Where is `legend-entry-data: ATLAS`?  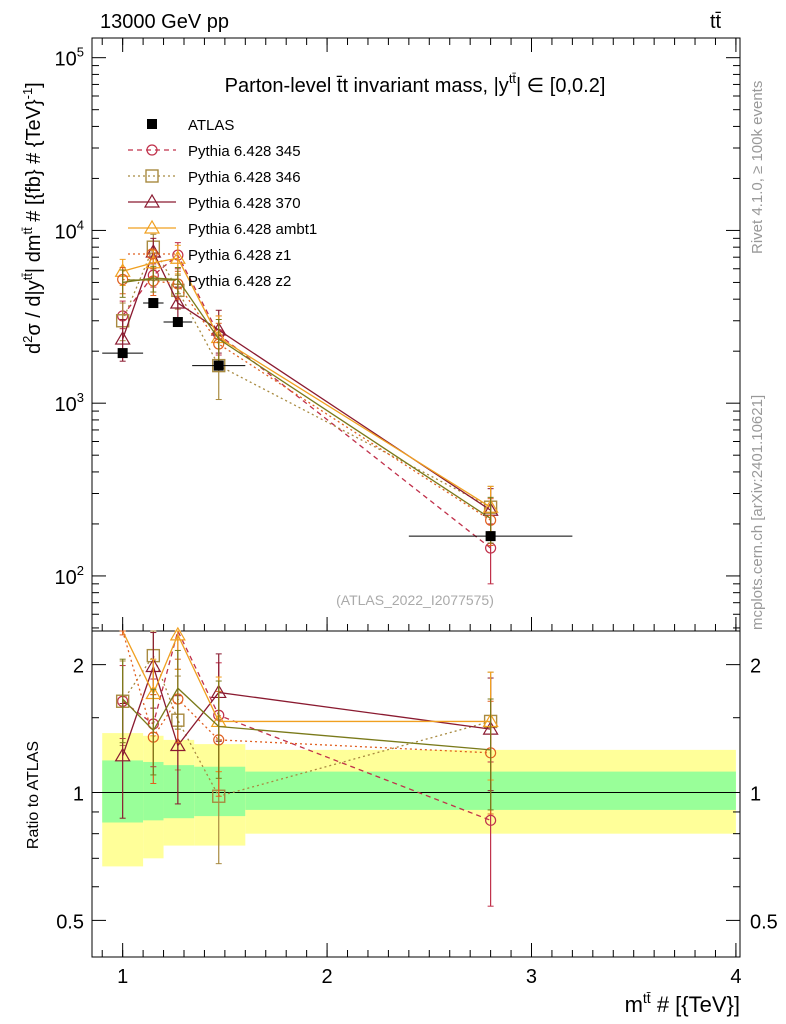
legend-entry-data: ATLAS is located at coordinates (190, 125).